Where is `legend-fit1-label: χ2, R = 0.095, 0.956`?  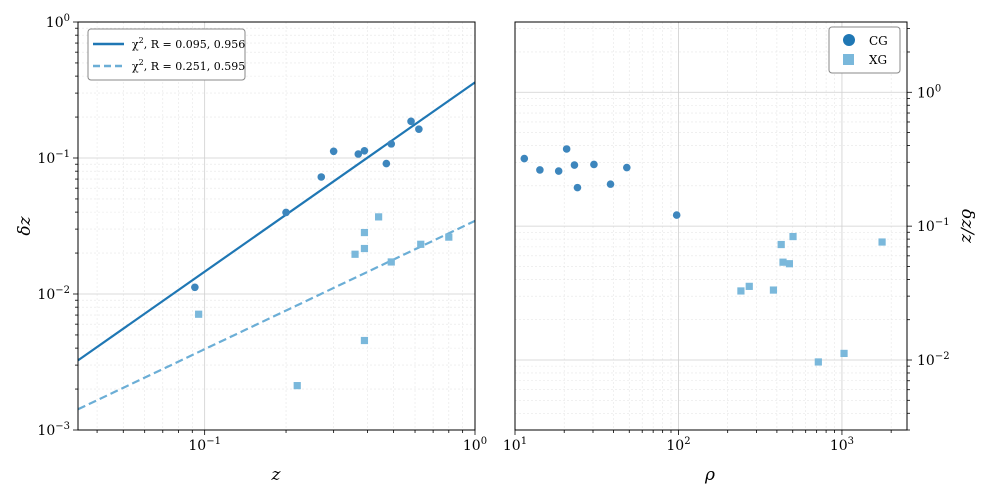
legend-fit1-label: χ2, R = 0.095, 0.956 is located at coordinates (188, 43).